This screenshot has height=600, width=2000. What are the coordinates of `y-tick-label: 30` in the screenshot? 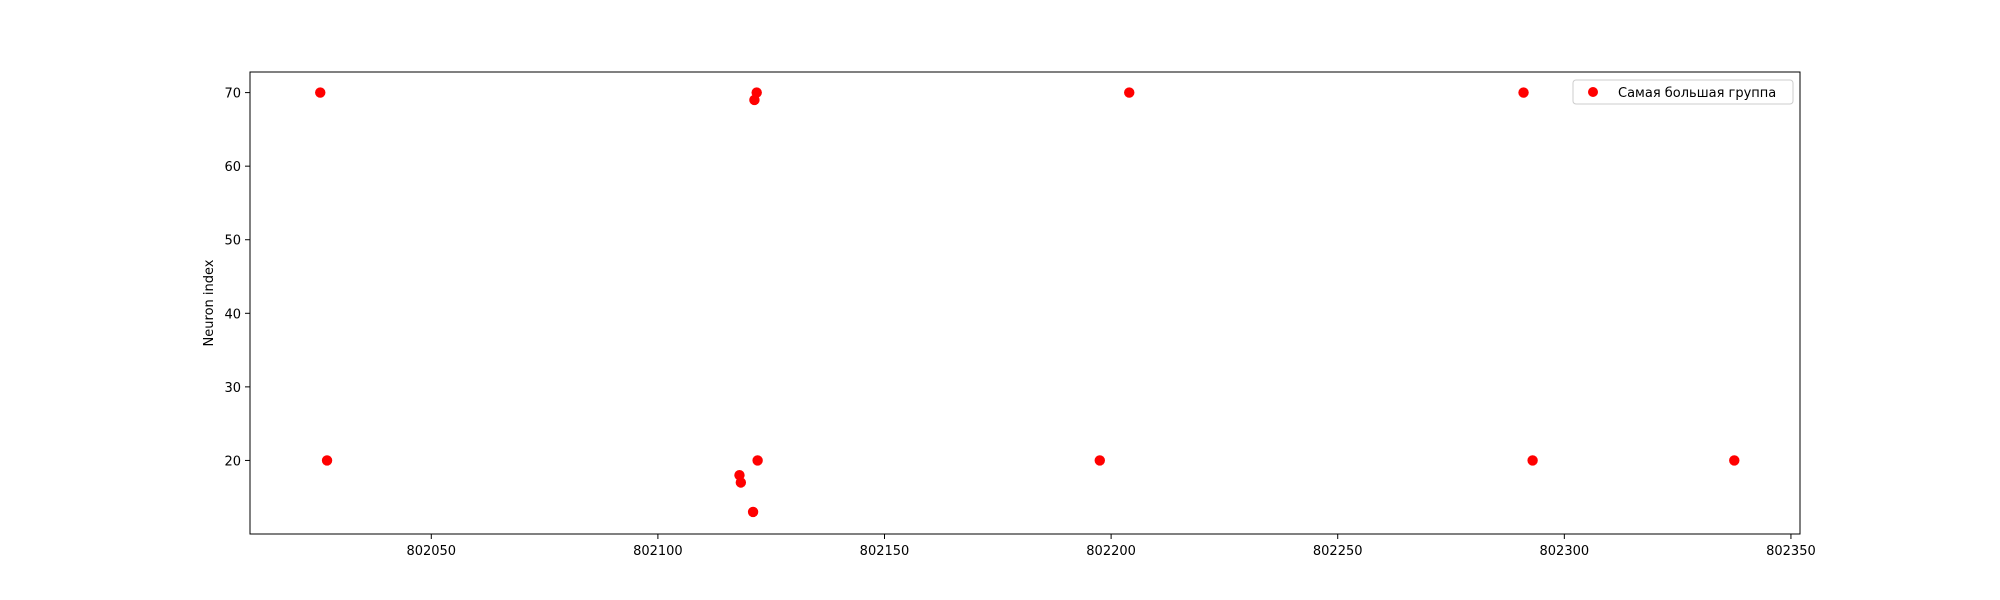 It's located at (232, 388).